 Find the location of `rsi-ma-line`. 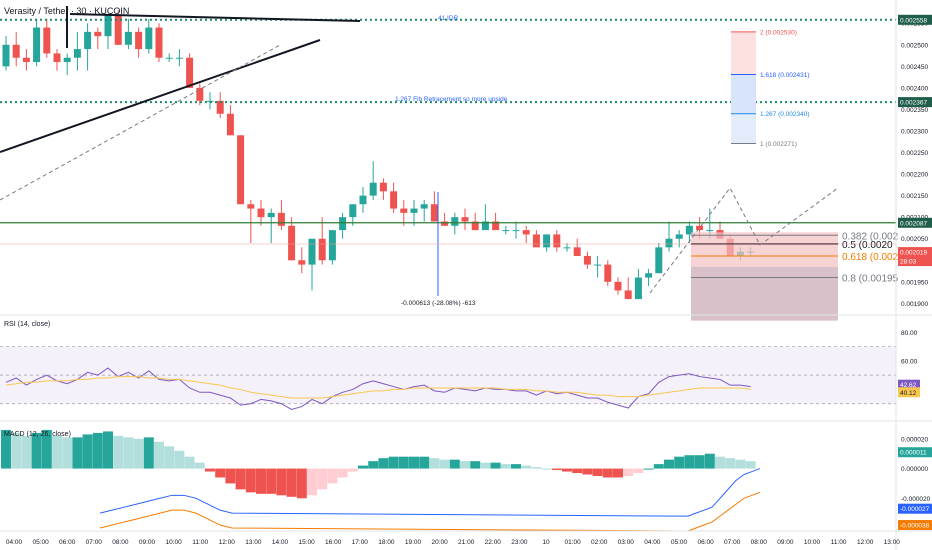

rsi-ma-line is located at coordinates (378, 387).